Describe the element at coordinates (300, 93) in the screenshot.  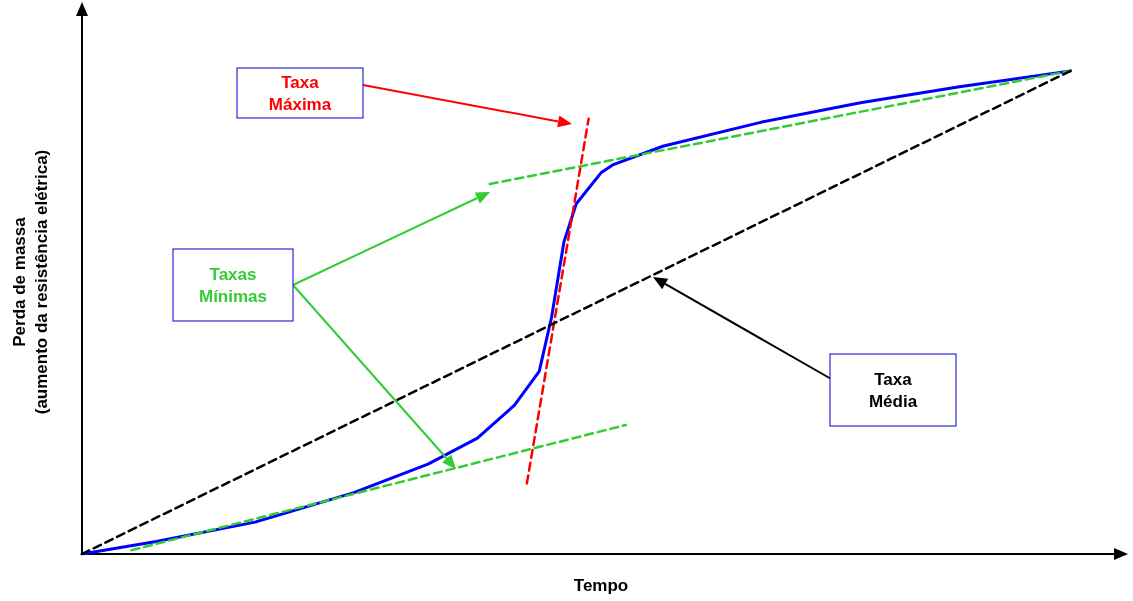
I see `annotation: Taxa Máxima` at that location.